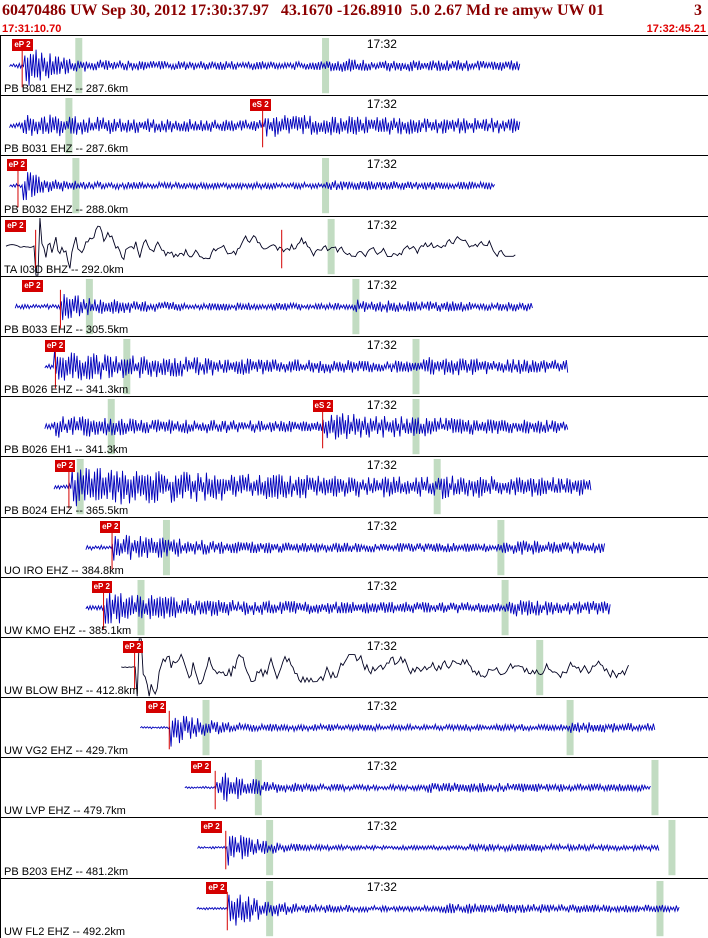 This screenshot has height=938, width=708. I want to click on station-label: PB B031 EHZ -- 287.6km, so click(66, 149).